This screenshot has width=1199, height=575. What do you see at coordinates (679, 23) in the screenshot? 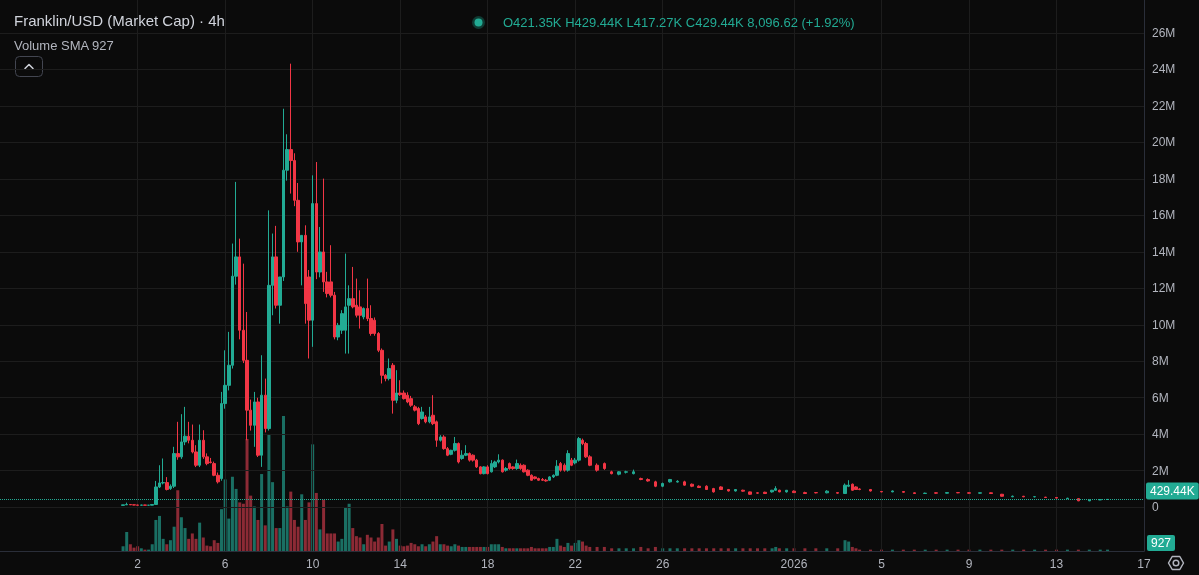
I see `annotation: O421.35K H429.44K L417.27K C429.44K 8,096.62 (+1.92%)` at bounding box center [679, 23].